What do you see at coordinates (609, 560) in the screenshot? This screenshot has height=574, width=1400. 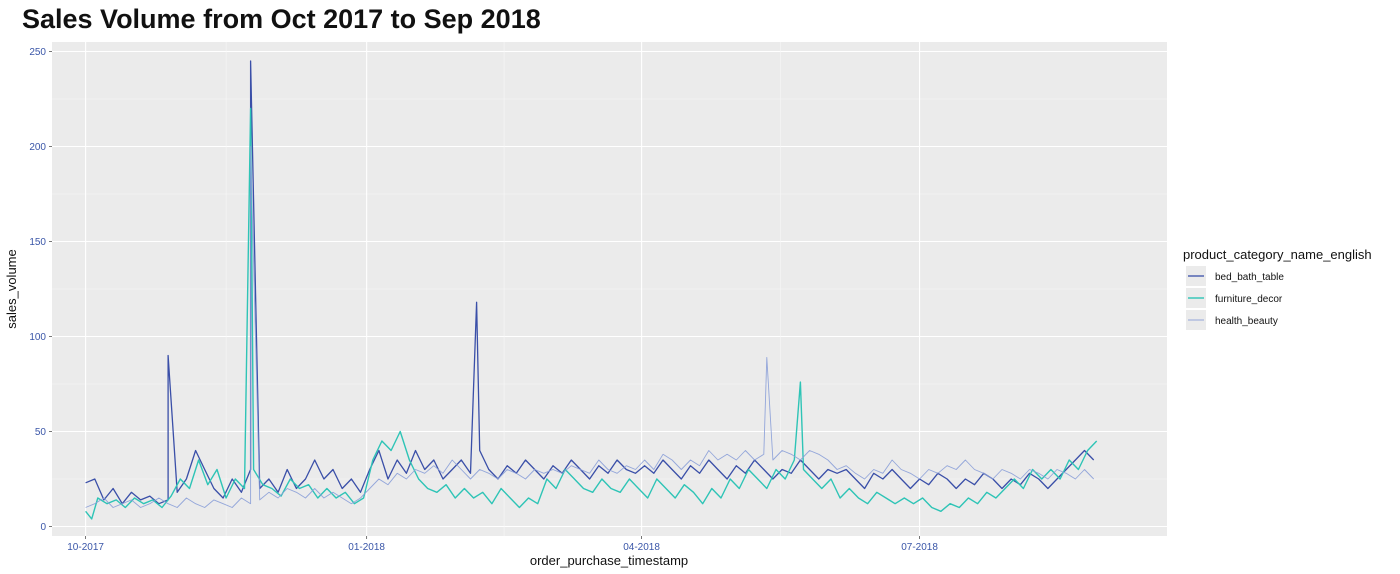 I see `x-axis-title: order_purchase_timestamp` at bounding box center [609, 560].